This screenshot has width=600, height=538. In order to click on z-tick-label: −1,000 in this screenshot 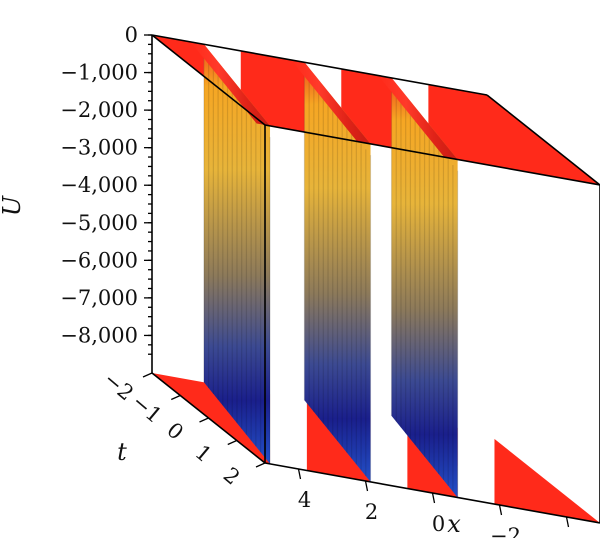, I will do `click(99, 73)`.